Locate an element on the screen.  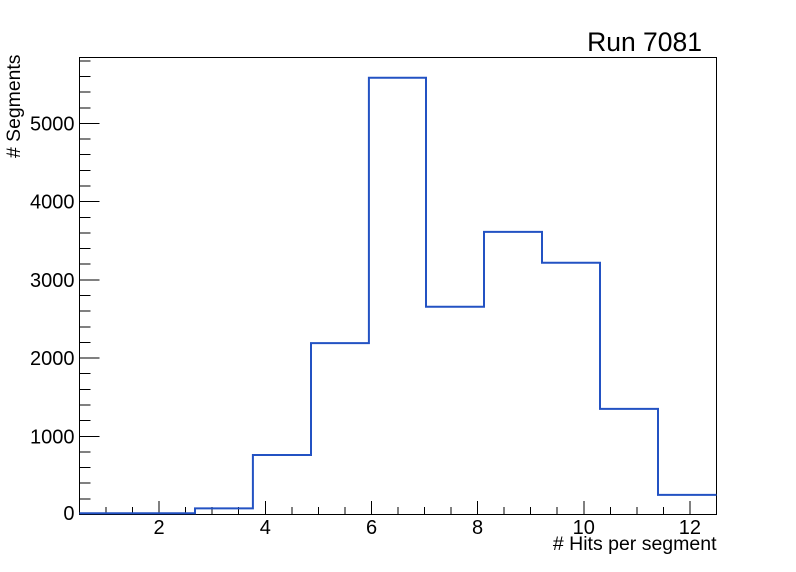
svg-text: 4000 is located at coordinates (52, 203).